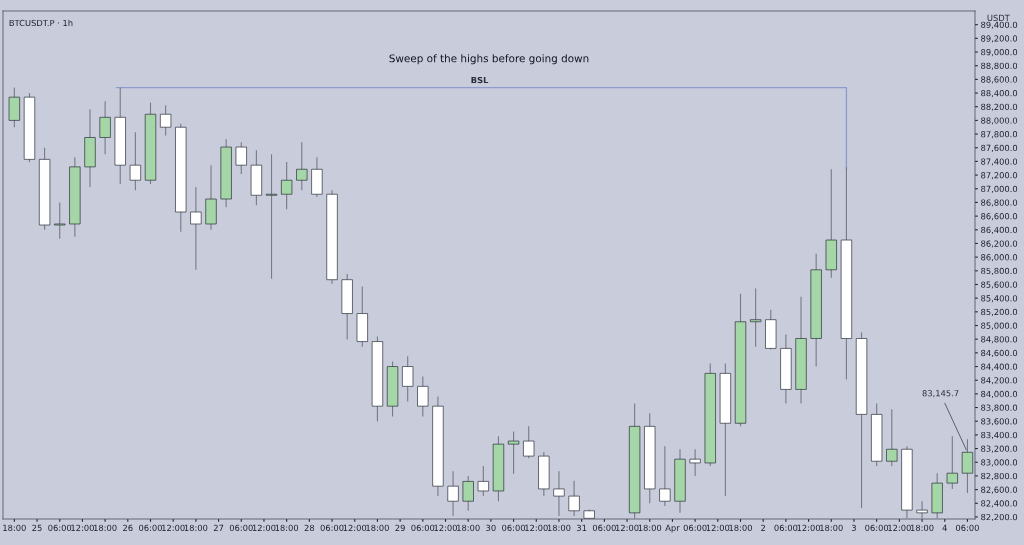  What do you see at coordinates (41, 23) in the screenshot?
I see `text: BTCUSDT.P · 1h` at bounding box center [41, 23].